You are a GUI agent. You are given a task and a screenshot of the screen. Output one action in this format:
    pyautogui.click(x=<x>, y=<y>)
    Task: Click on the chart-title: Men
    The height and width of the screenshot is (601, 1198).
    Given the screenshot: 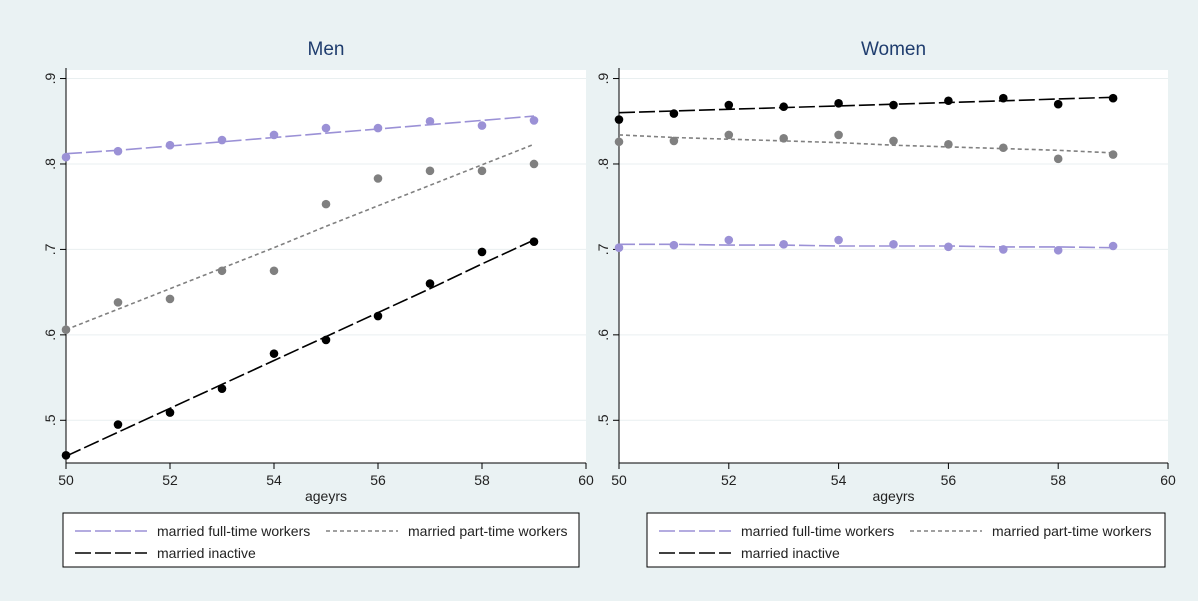 What is the action you would take?
    pyautogui.click(x=326, y=49)
    